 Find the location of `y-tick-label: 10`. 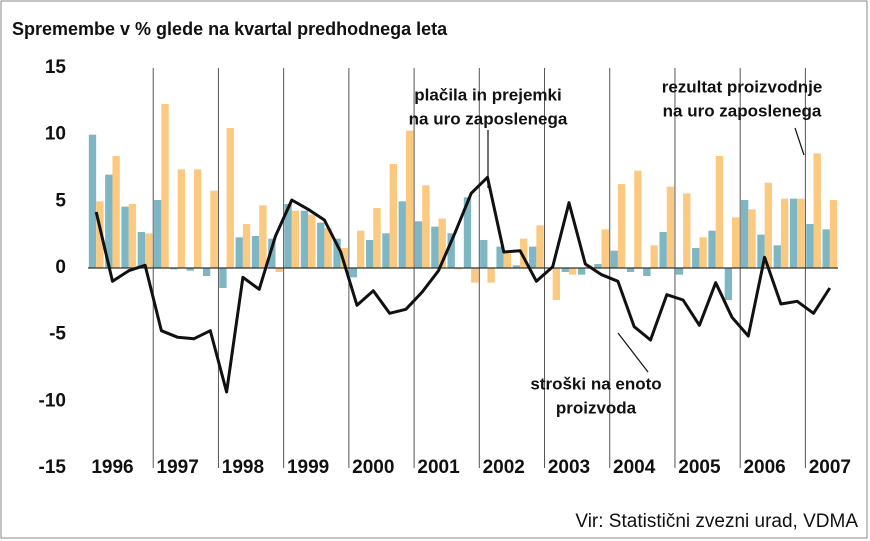

y-tick-label: 10 is located at coordinates (55, 134).